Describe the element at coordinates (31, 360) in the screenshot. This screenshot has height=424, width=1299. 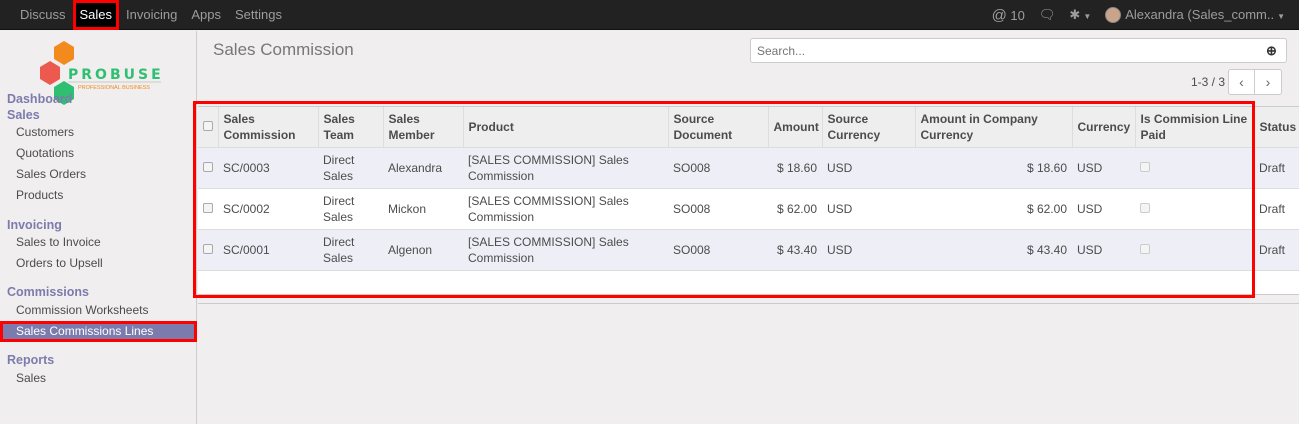
I see `sidebar-section-reports: Reports` at that location.